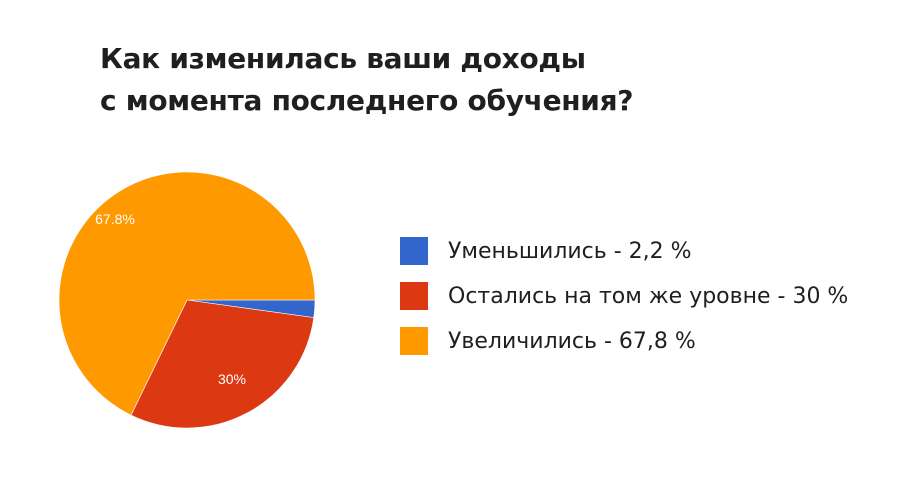  What do you see at coordinates (572, 341) in the screenshot?
I see `legend-label: Увеличились - 67,8 %` at bounding box center [572, 341].